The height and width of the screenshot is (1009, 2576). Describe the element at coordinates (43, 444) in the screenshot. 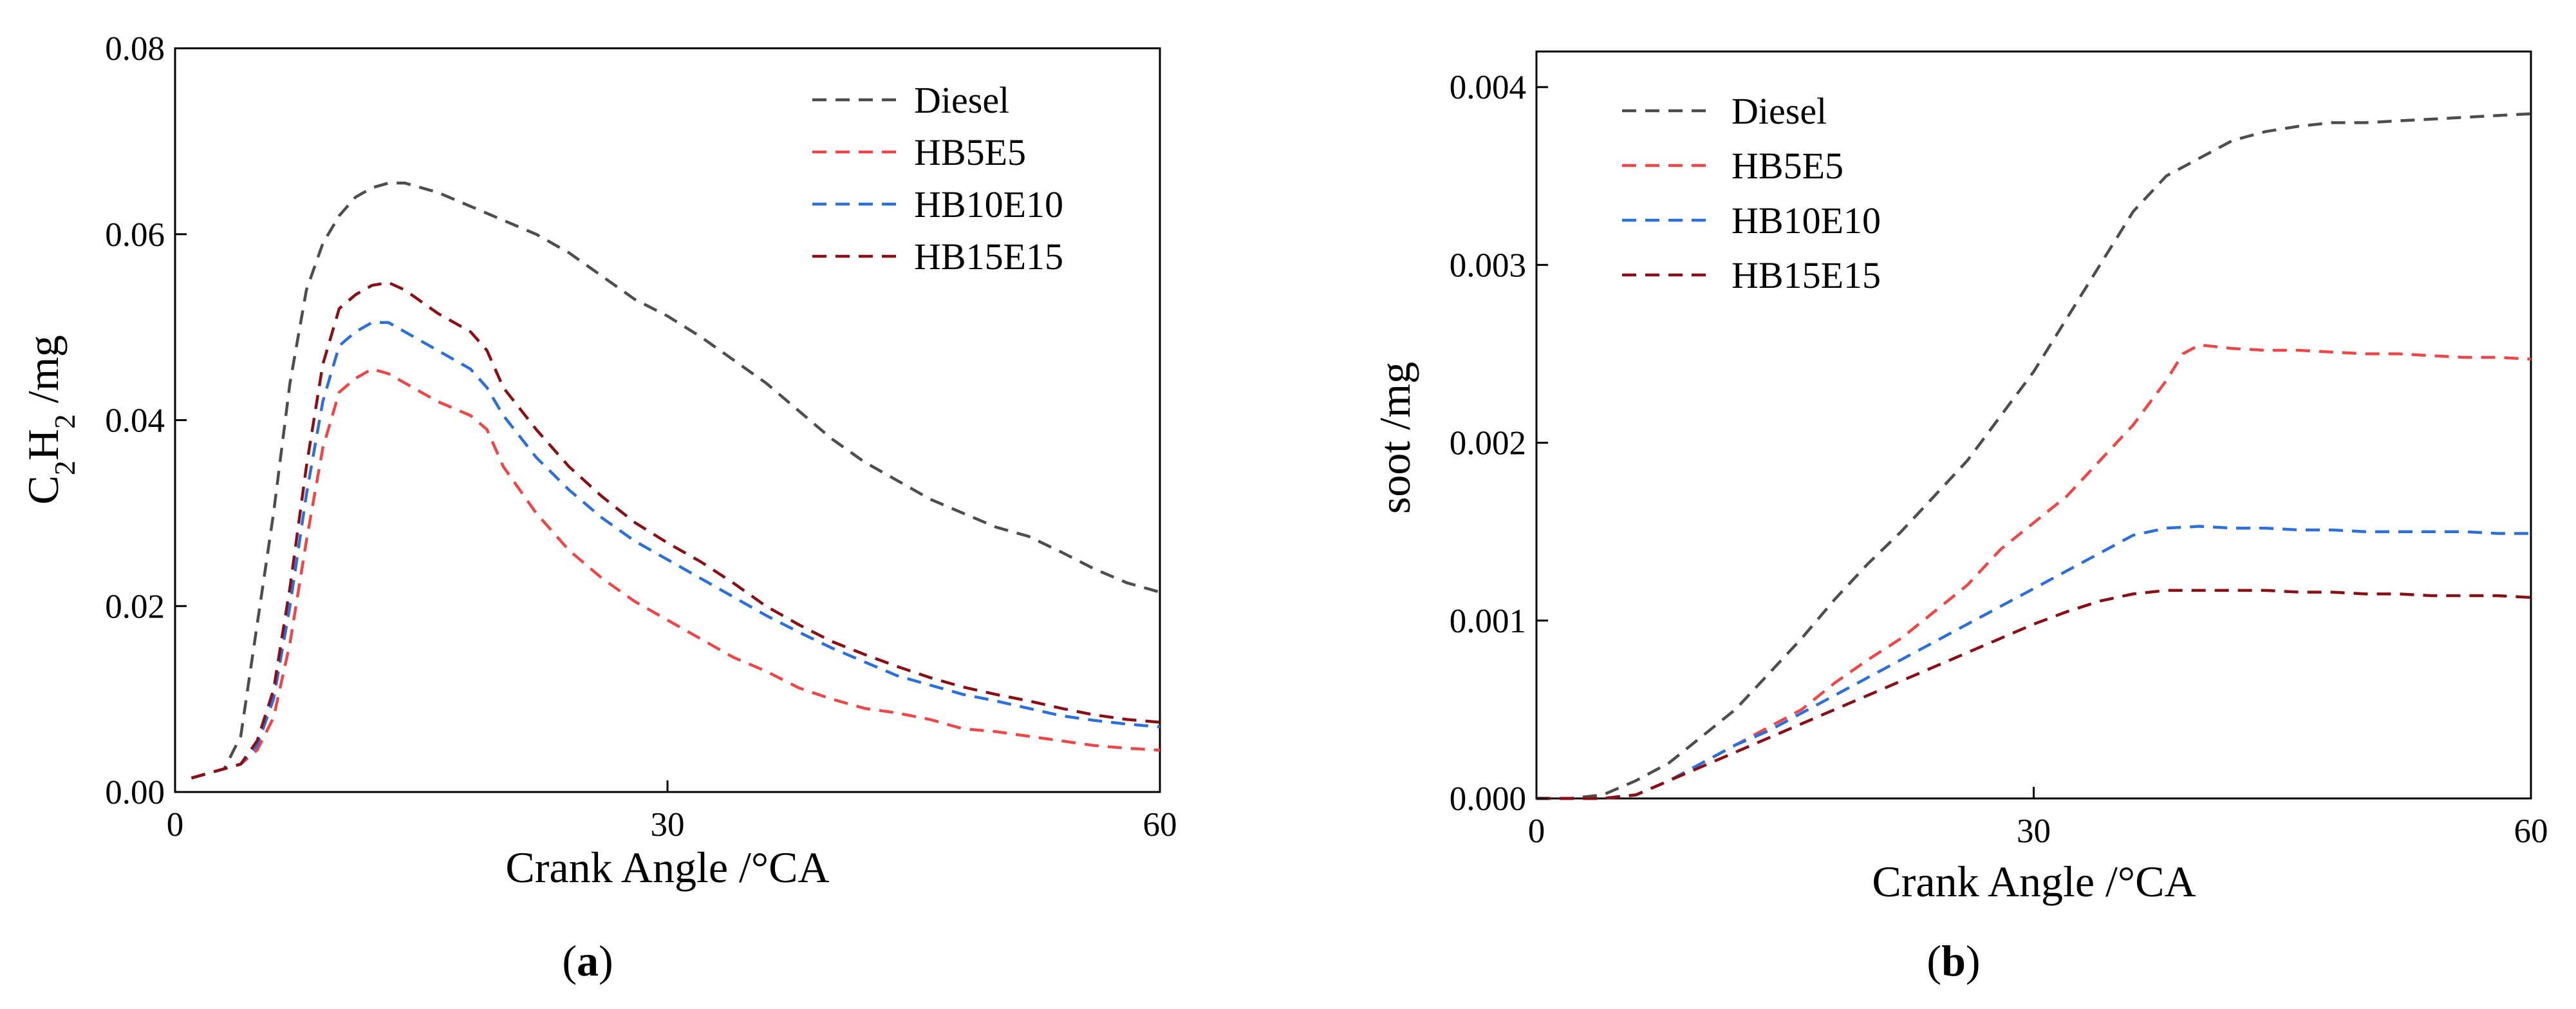

I see `y-label-part: H` at that location.